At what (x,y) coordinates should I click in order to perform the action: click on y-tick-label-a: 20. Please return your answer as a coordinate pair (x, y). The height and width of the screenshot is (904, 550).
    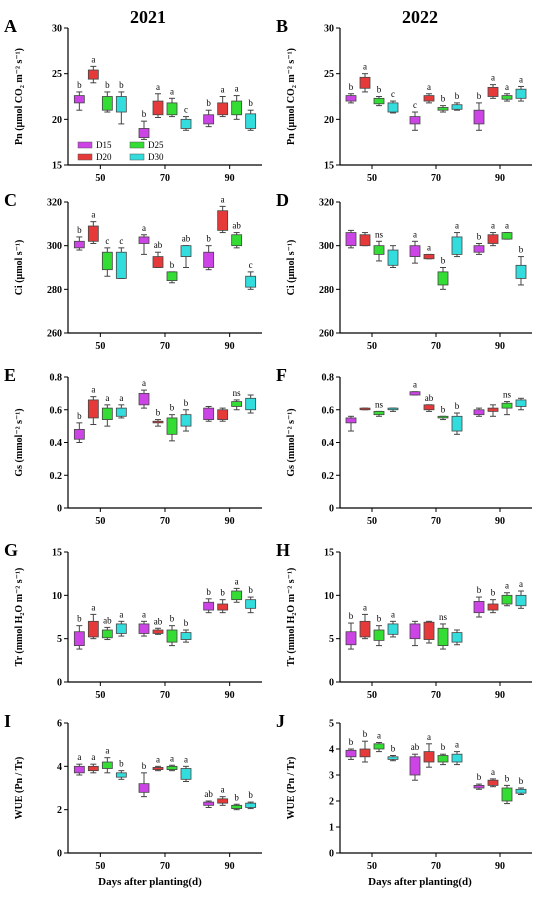
    Looking at the image, I should click on (57, 120).